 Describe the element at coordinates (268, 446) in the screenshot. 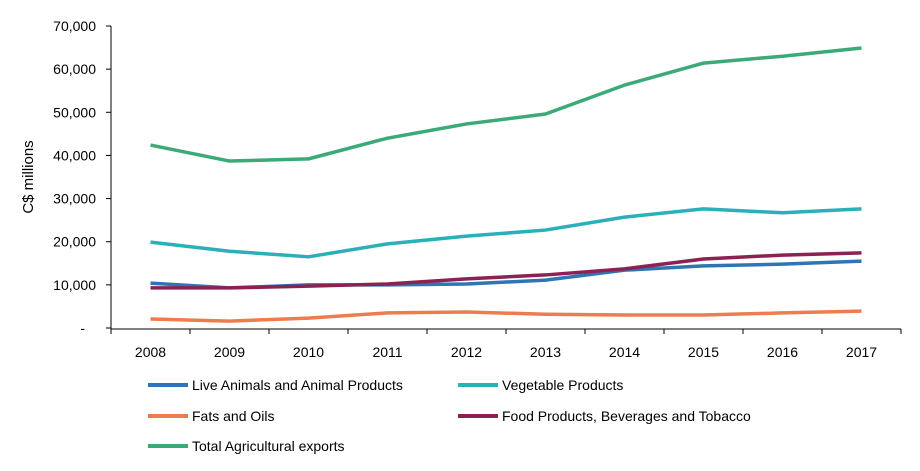

I see `legend-label: Total Agricultural exports` at that location.